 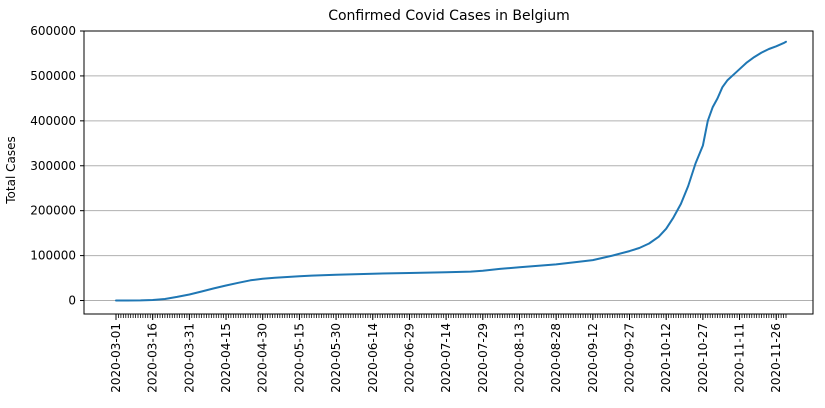 I want to click on y-tick-label: 100000, so click(x=53, y=256).